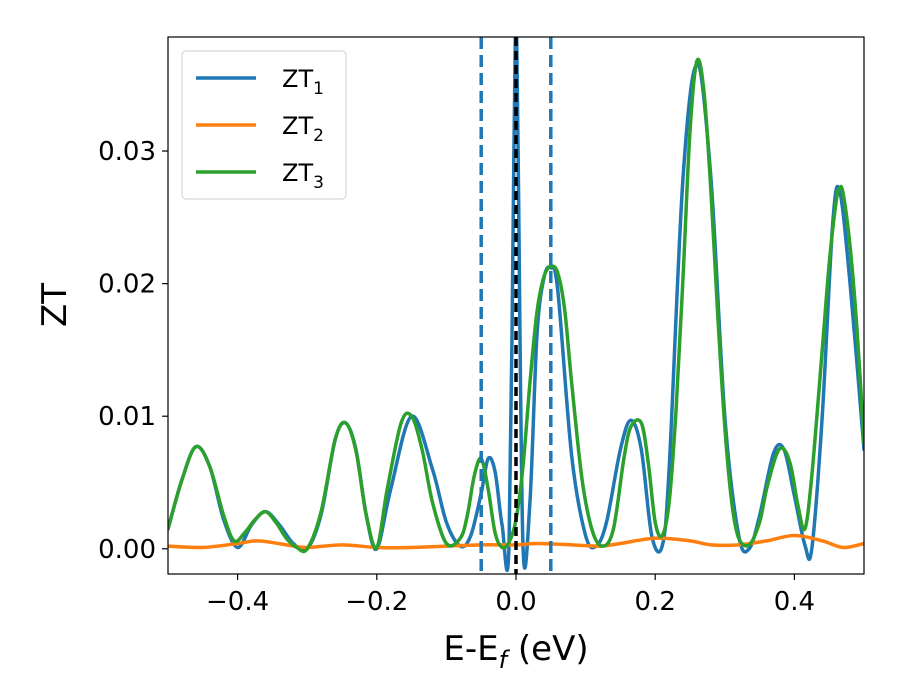  Describe the element at coordinates (264, 125) in the screenshot. I see `legend-box` at that location.